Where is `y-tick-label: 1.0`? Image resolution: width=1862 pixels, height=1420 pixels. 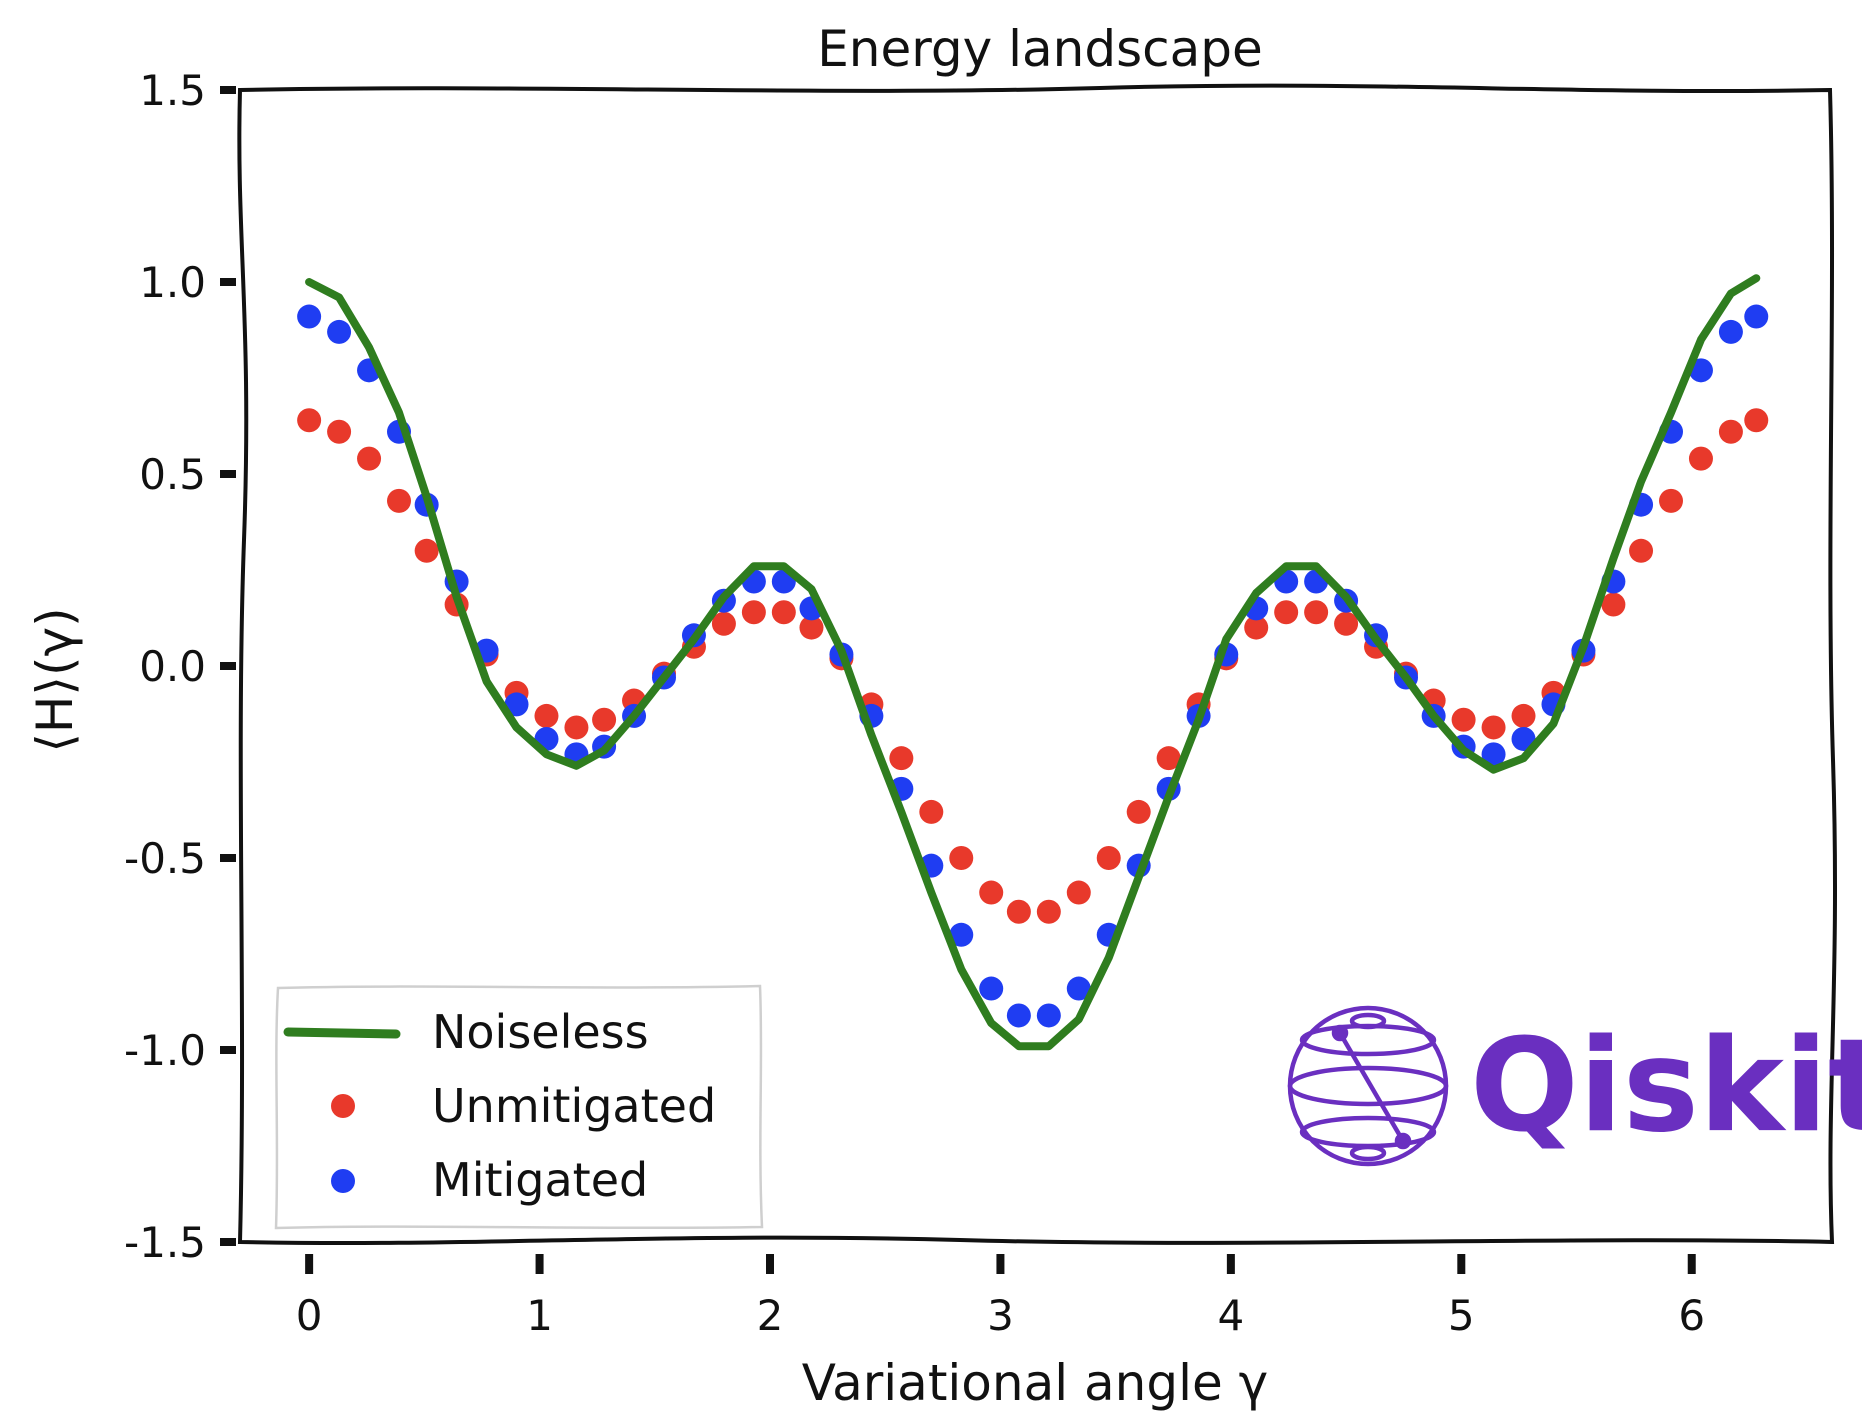 y-tick-label: 1.0 is located at coordinates (172, 282).